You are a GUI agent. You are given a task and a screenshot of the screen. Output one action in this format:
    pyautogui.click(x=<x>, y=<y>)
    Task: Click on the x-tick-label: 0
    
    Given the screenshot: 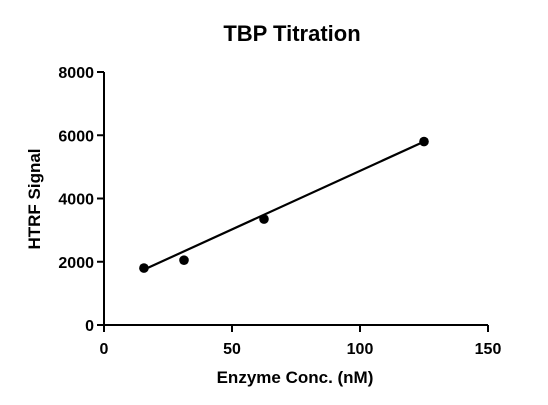 What is the action you would take?
    pyautogui.click(x=104, y=349)
    